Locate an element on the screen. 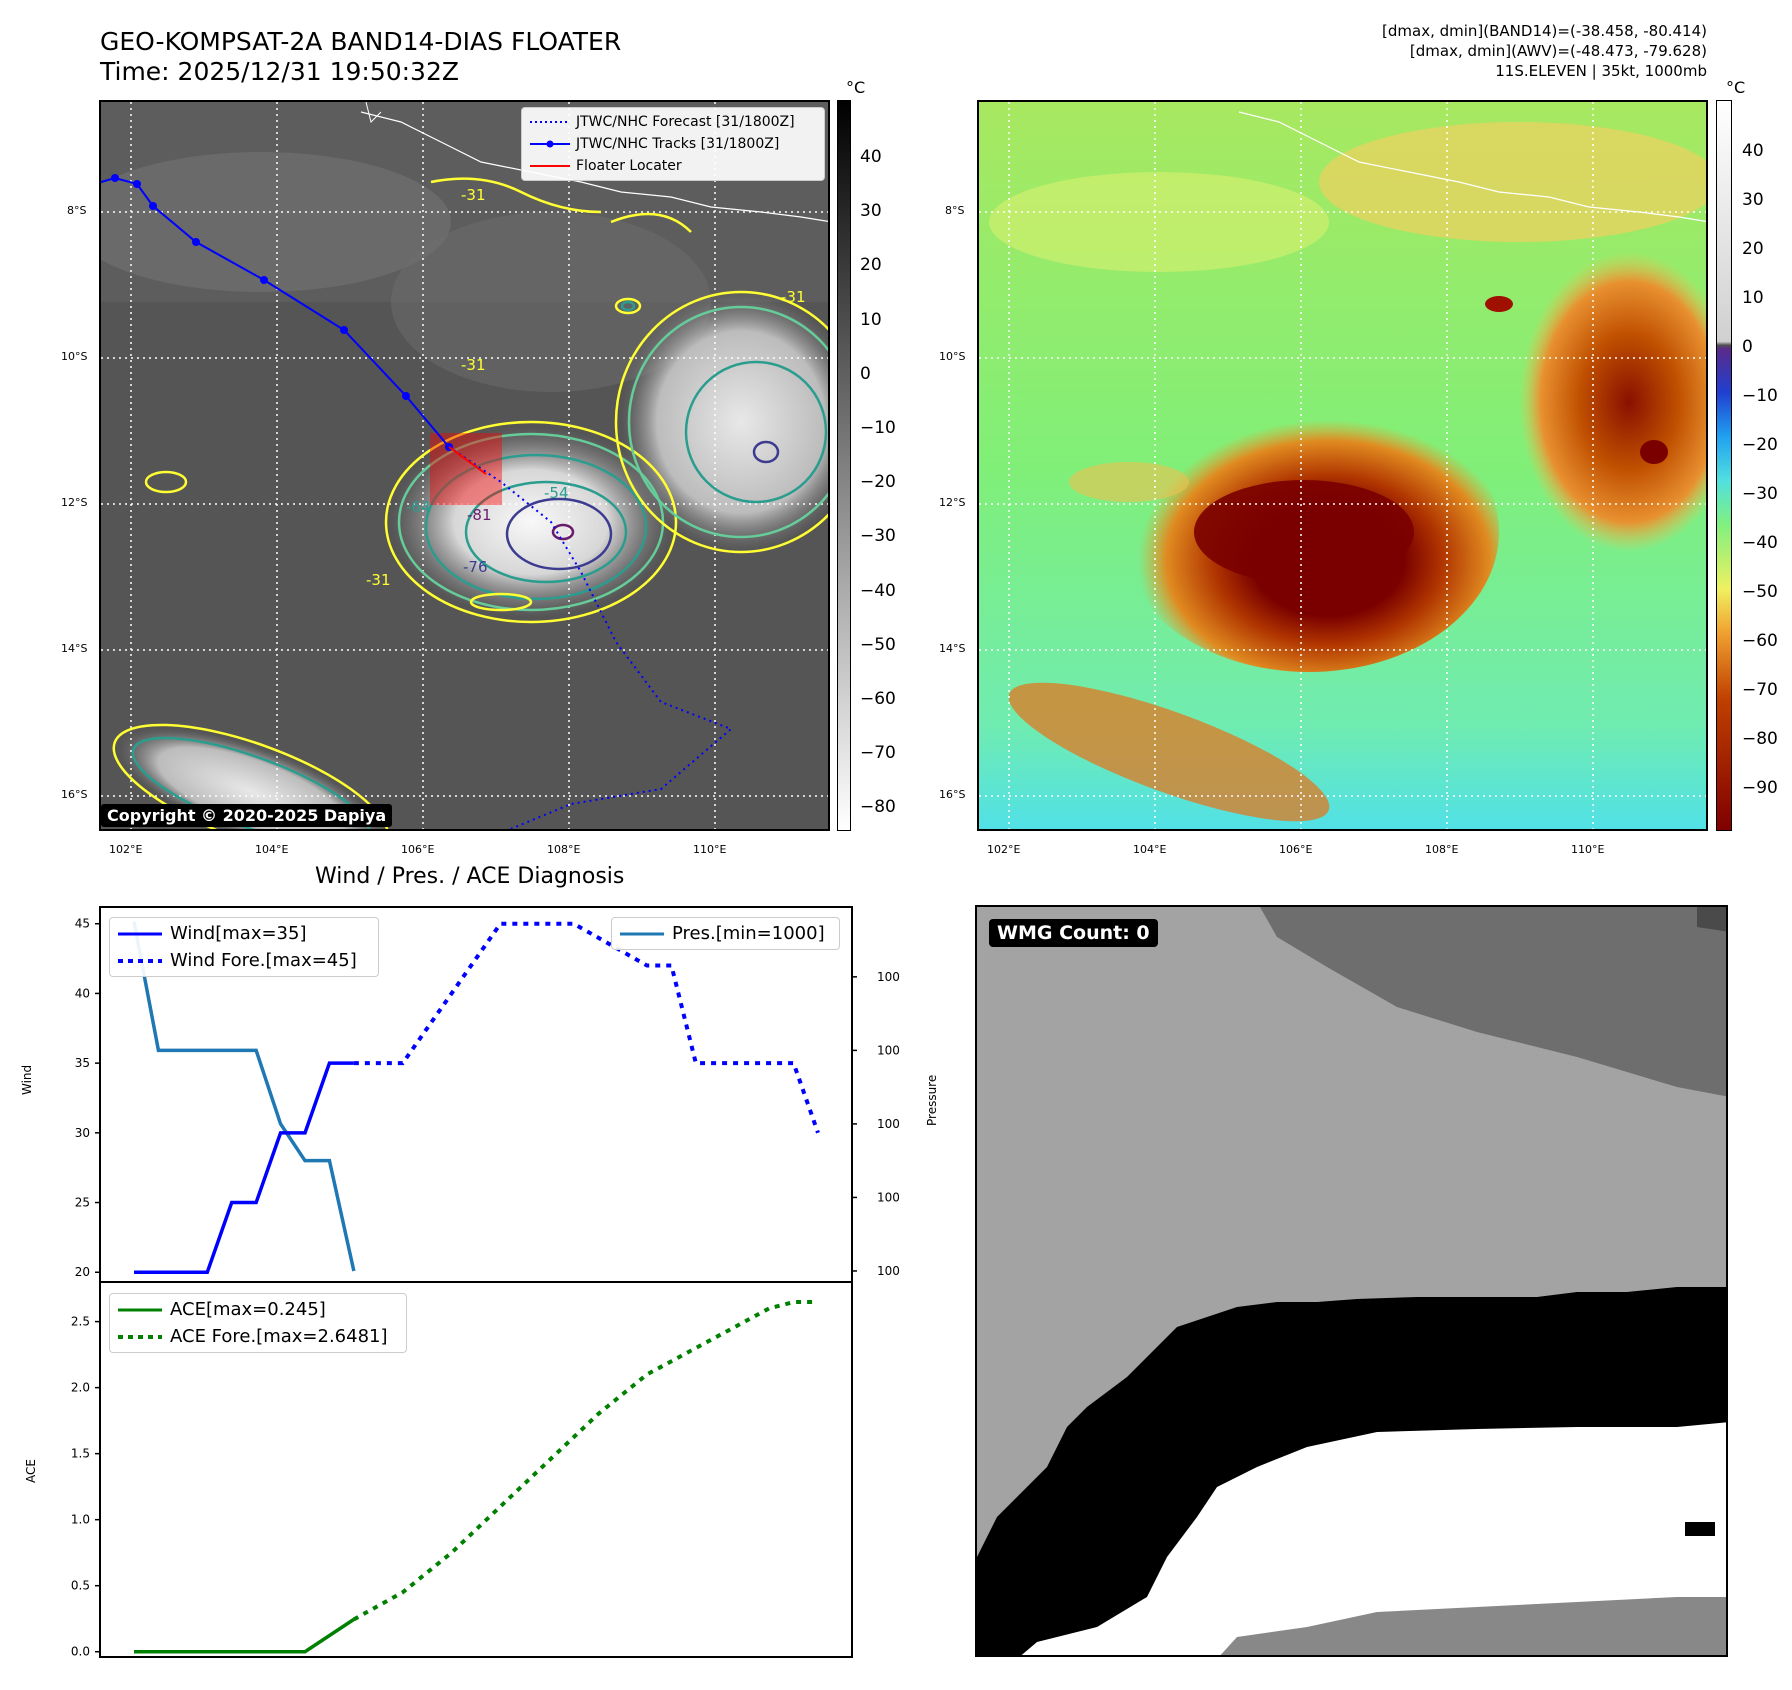  colorbar-gray-tick-label: 10 is located at coordinates (871, 319).